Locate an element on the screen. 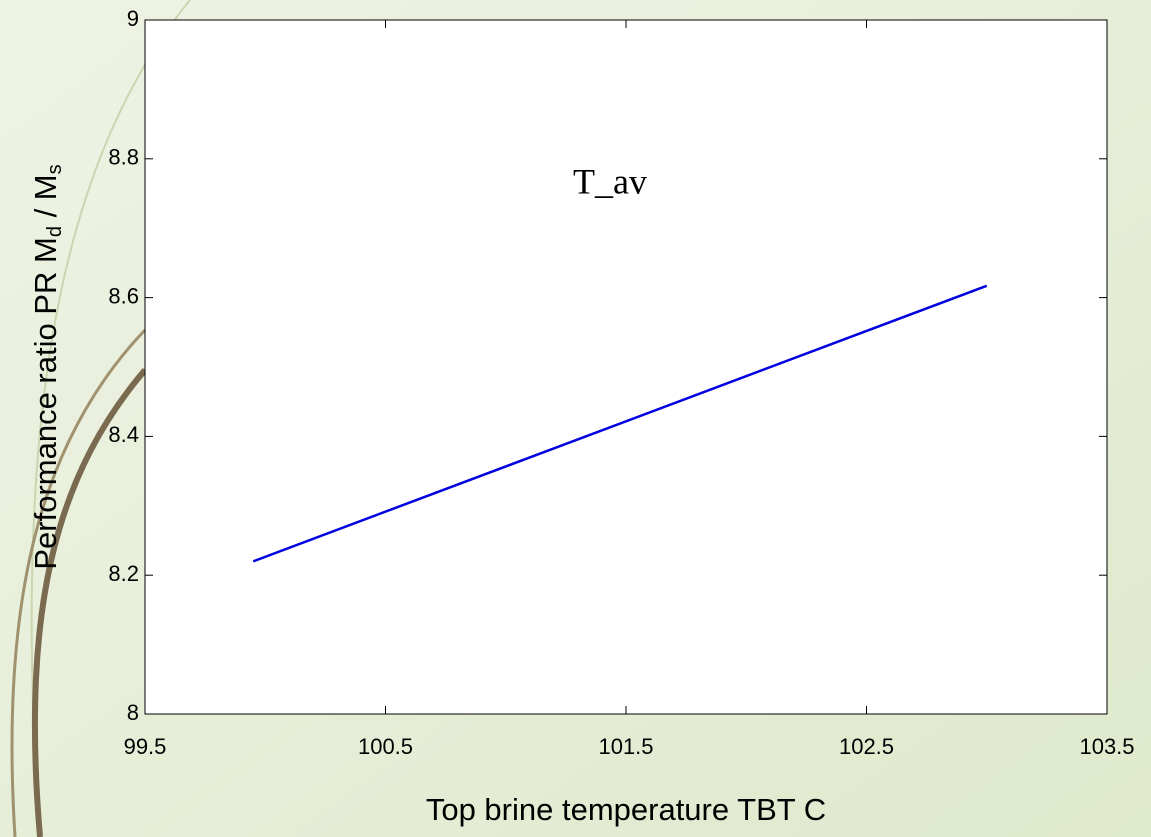 This screenshot has width=1151, height=837. y-tick-label: 8.4 is located at coordinates (123, 434).